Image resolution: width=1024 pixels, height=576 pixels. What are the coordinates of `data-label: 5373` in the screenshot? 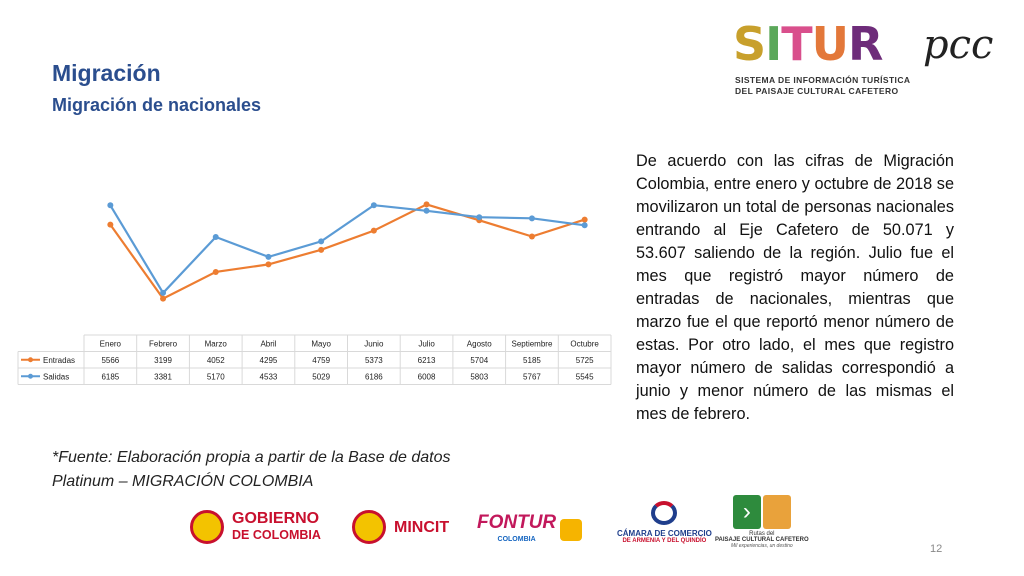 It's located at (374, 360).